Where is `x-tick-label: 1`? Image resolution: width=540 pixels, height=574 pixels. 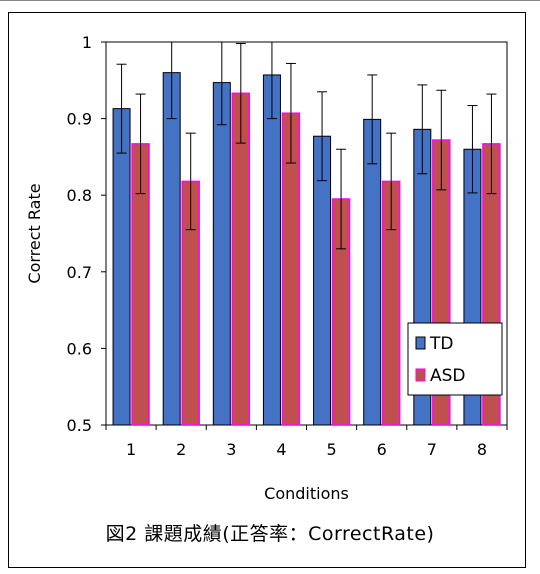 x-tick-label: 1 is located at coordinates (131, 449).